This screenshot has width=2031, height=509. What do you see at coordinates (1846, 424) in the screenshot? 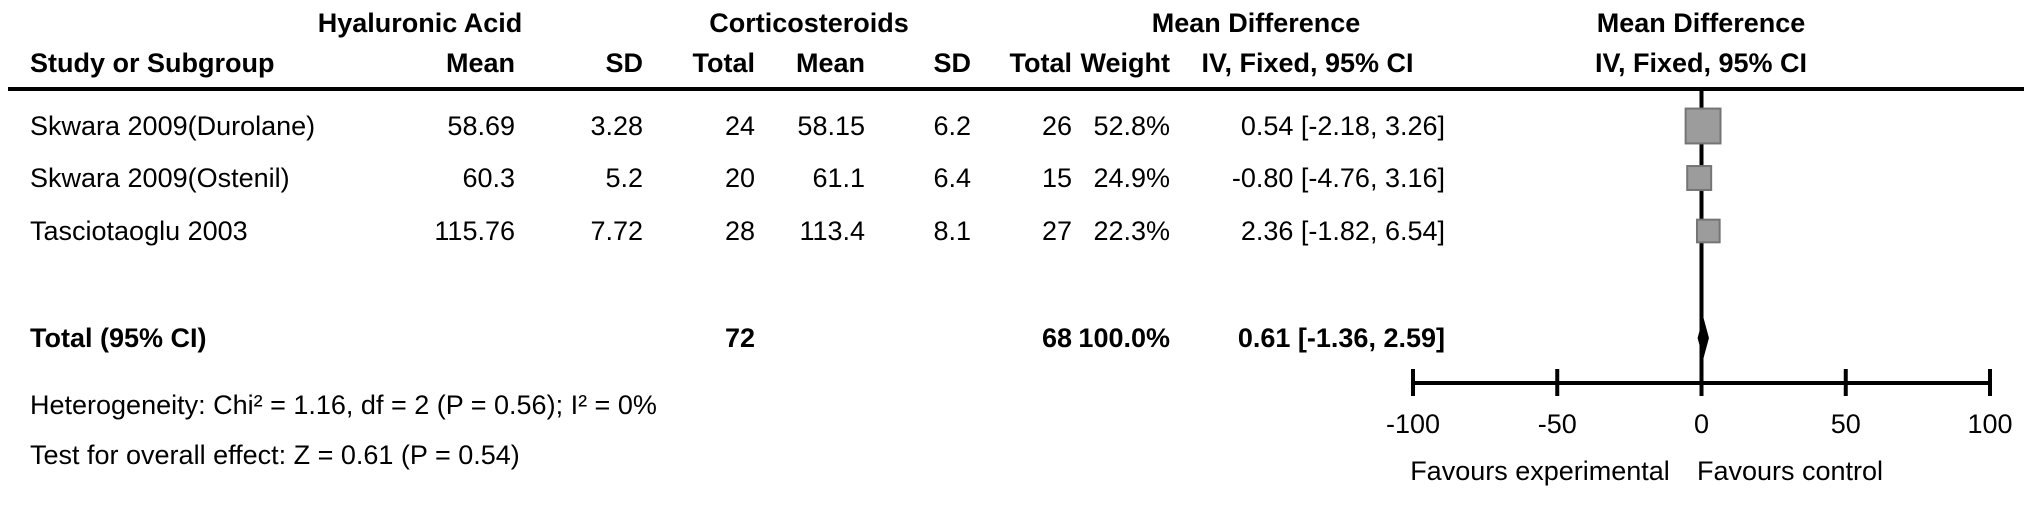
I see `axis-tick-label: 50` at bounding box center [1846, 424].